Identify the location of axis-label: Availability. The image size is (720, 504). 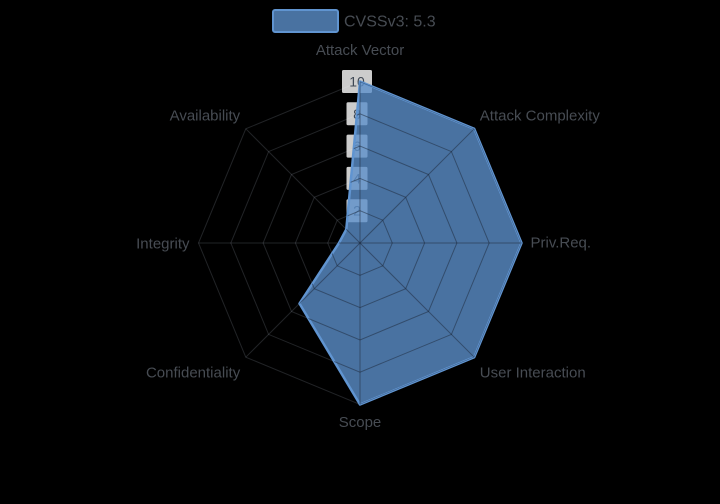
(205, 116).